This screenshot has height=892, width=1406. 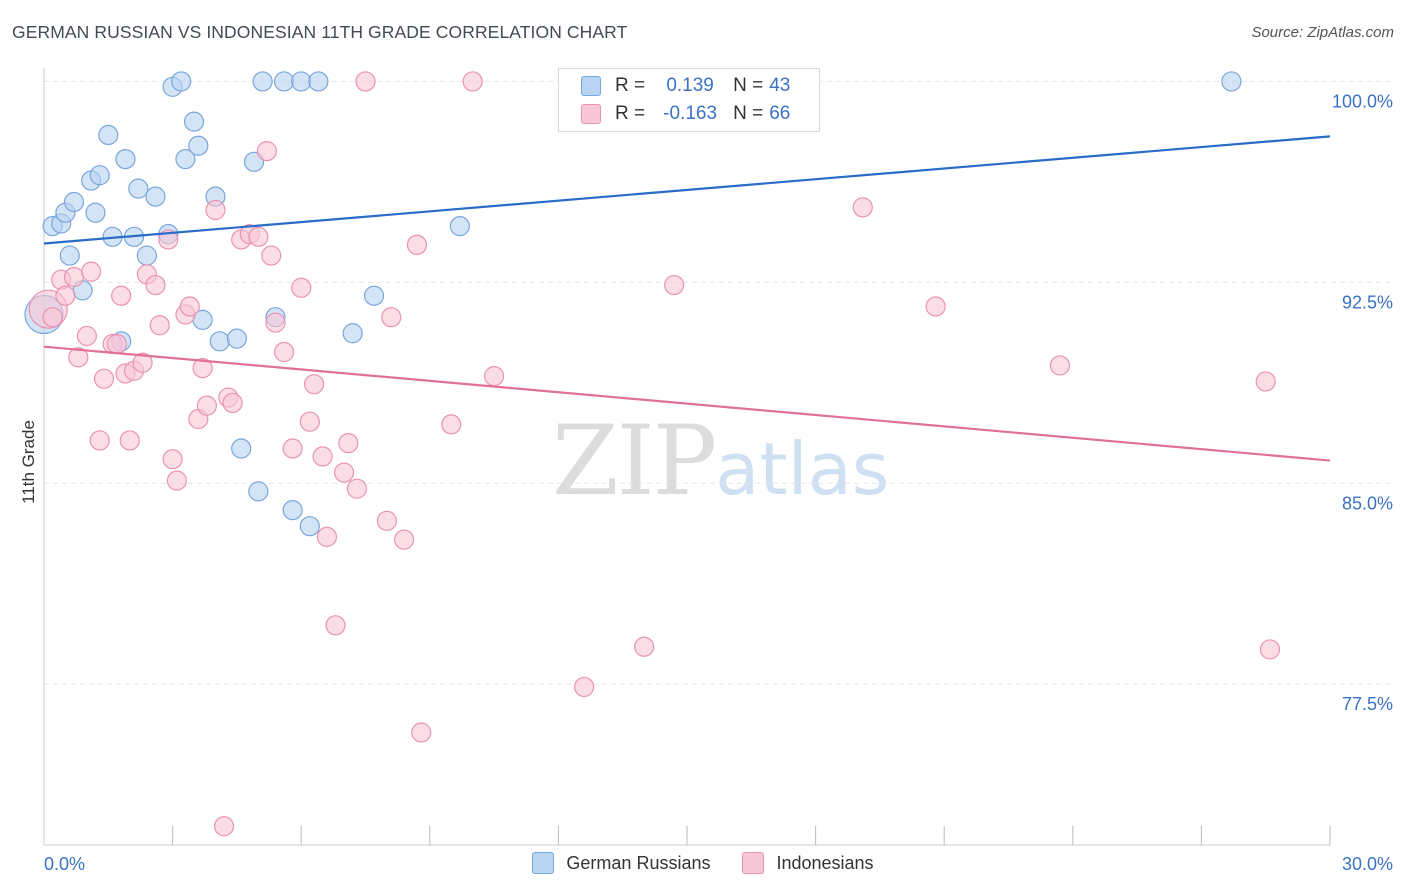 I want to click on legend-item-german-russians: German Russians, so click(x=621, y=863).